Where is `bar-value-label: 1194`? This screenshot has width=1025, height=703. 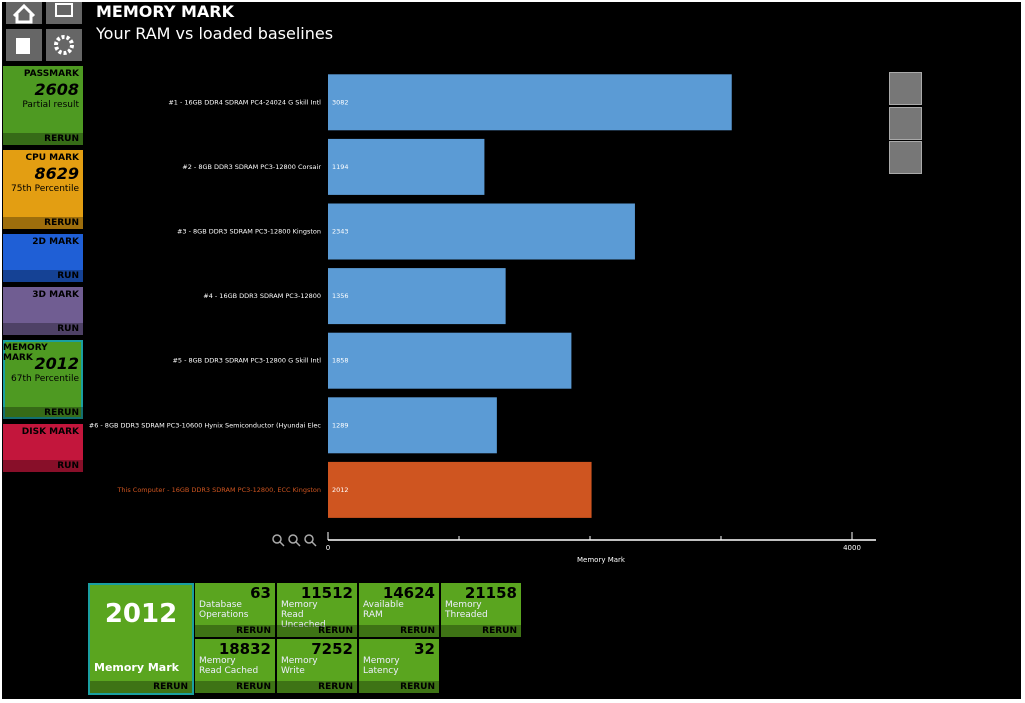 bar-value-label: 1194 is located at coordinates (340, 167).